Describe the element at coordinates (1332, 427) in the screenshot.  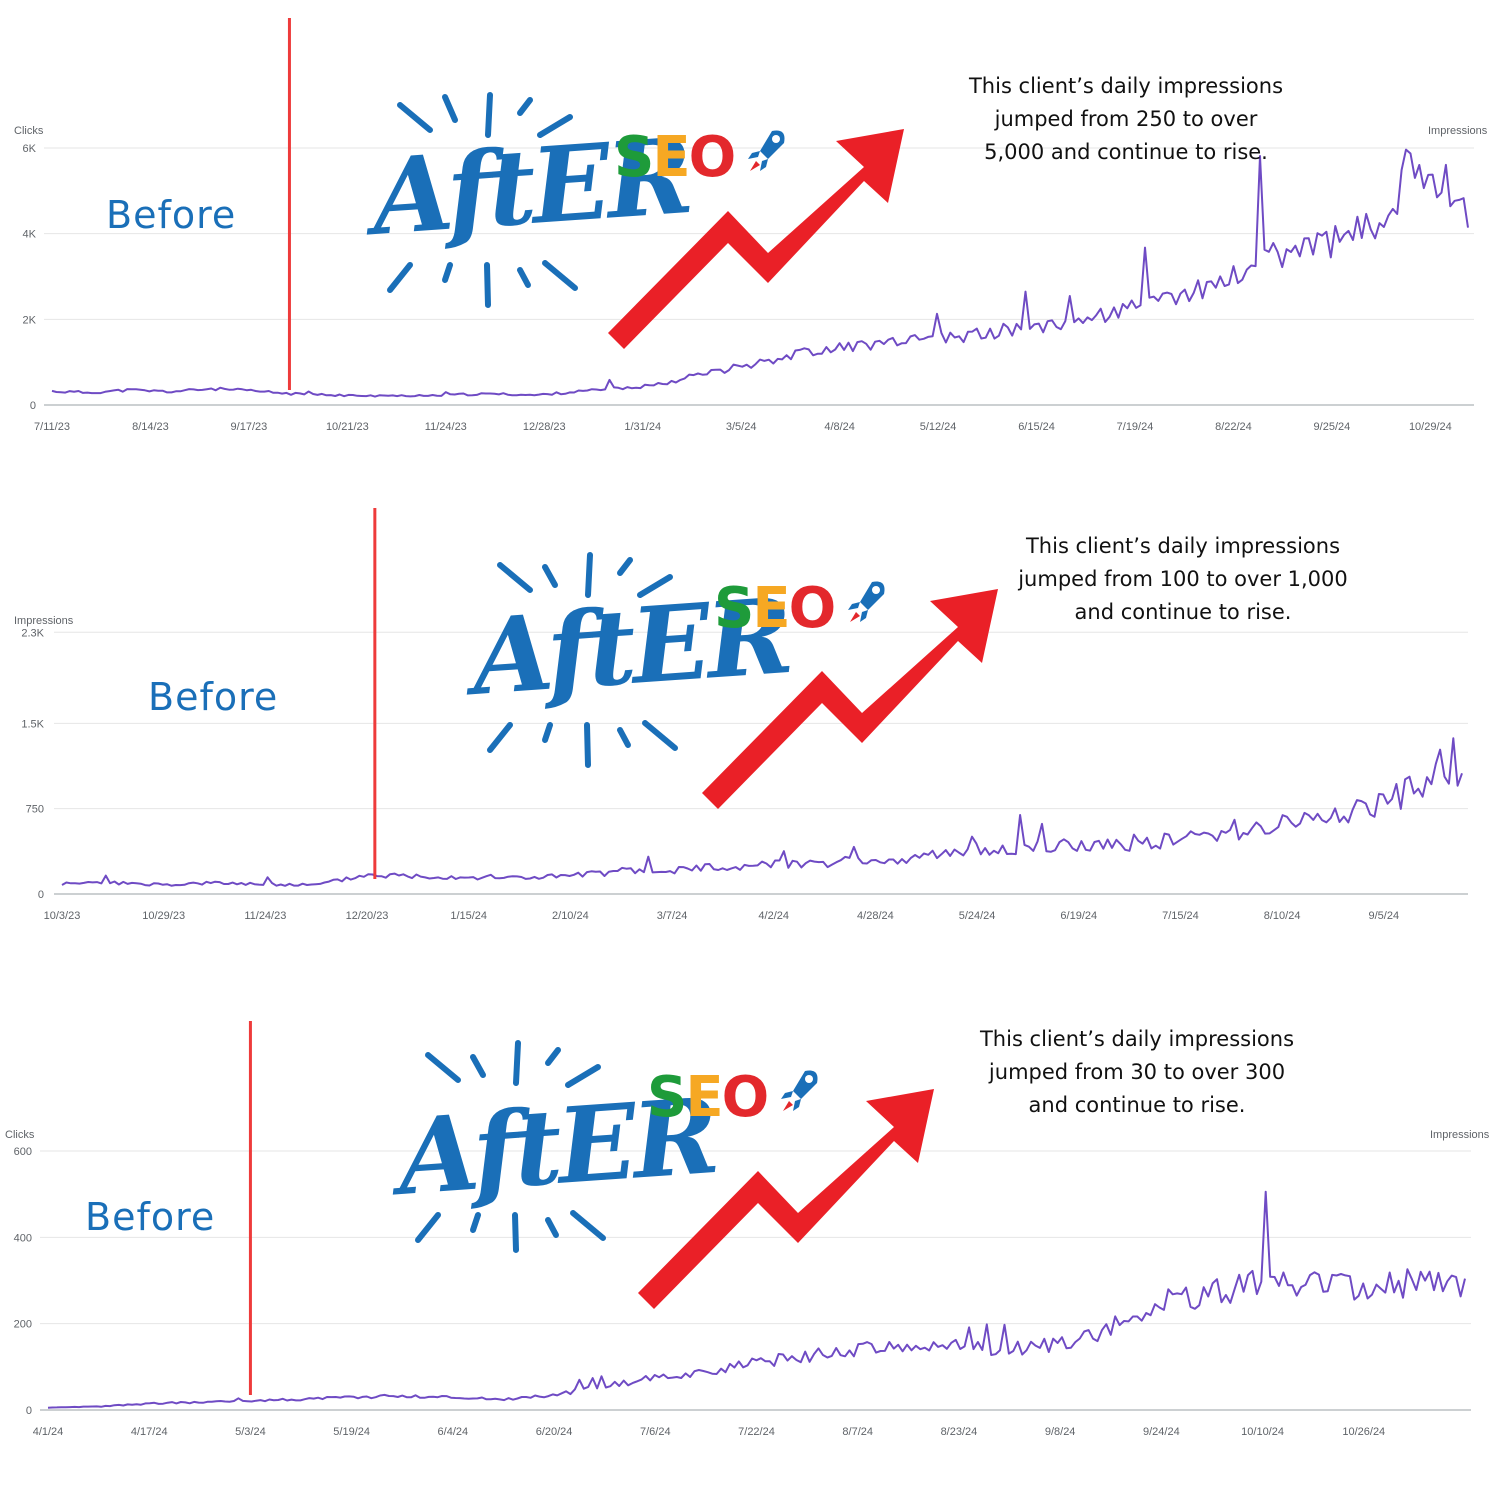
I see `x-tick-label: 9/25/24` at that location.